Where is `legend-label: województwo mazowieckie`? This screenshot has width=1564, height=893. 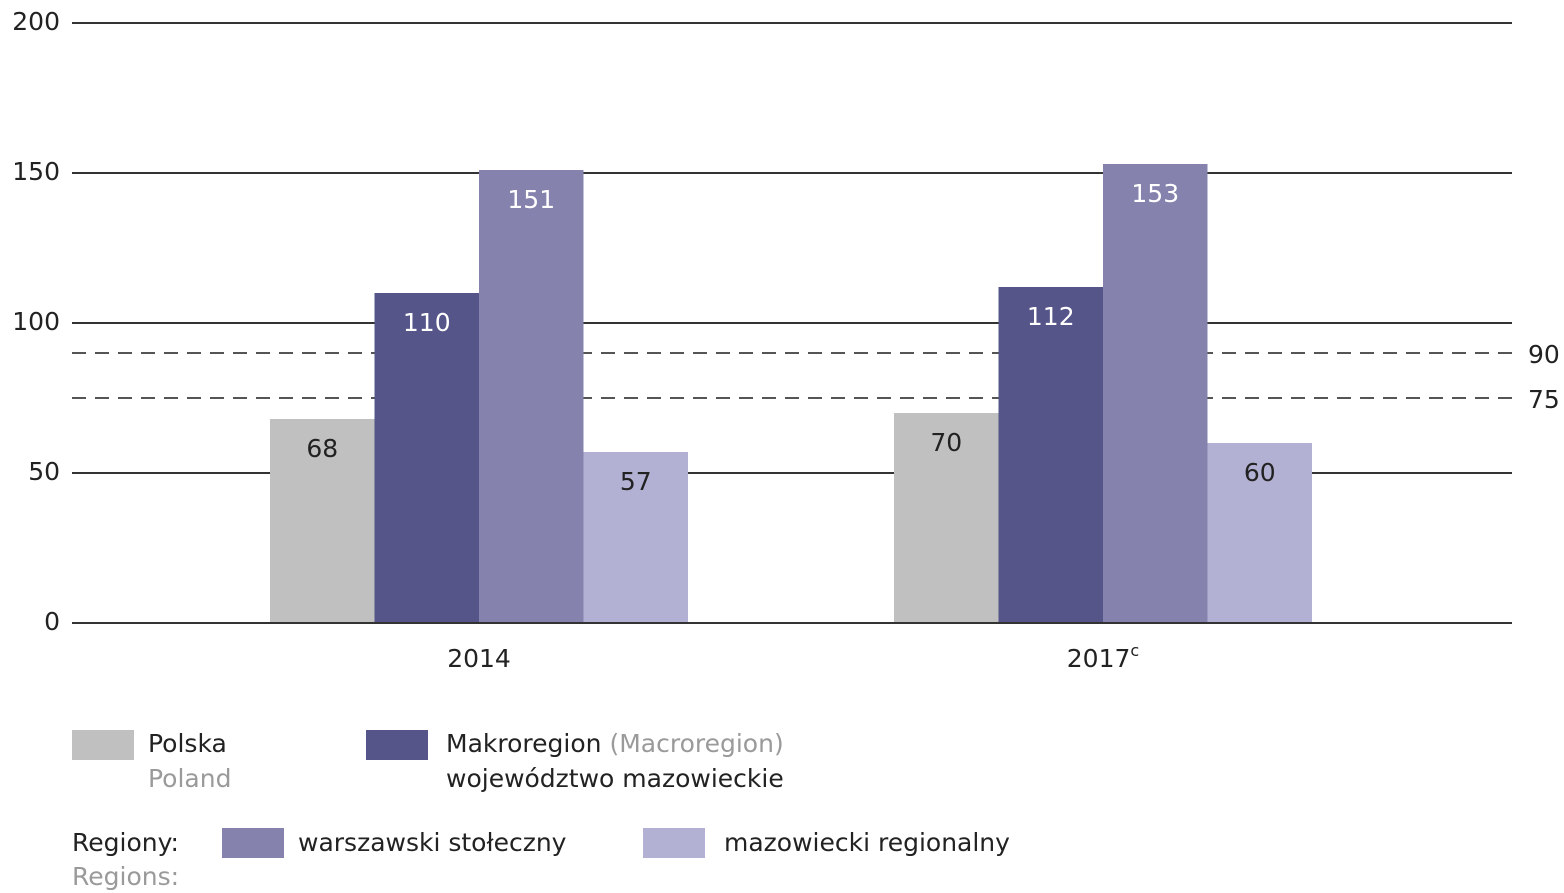 legend-label: województwo mazowieckie is located at coordinates (615, 778).